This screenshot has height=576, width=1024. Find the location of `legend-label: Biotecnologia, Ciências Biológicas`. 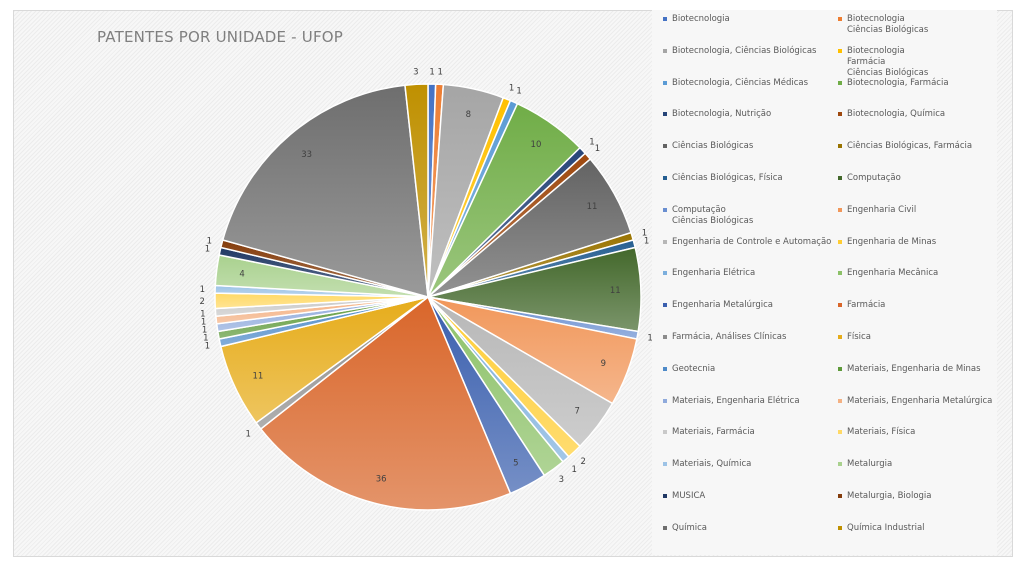

legend-label: Biotecnologia, Ciências Biológicas is located at coordinates (744, 50).